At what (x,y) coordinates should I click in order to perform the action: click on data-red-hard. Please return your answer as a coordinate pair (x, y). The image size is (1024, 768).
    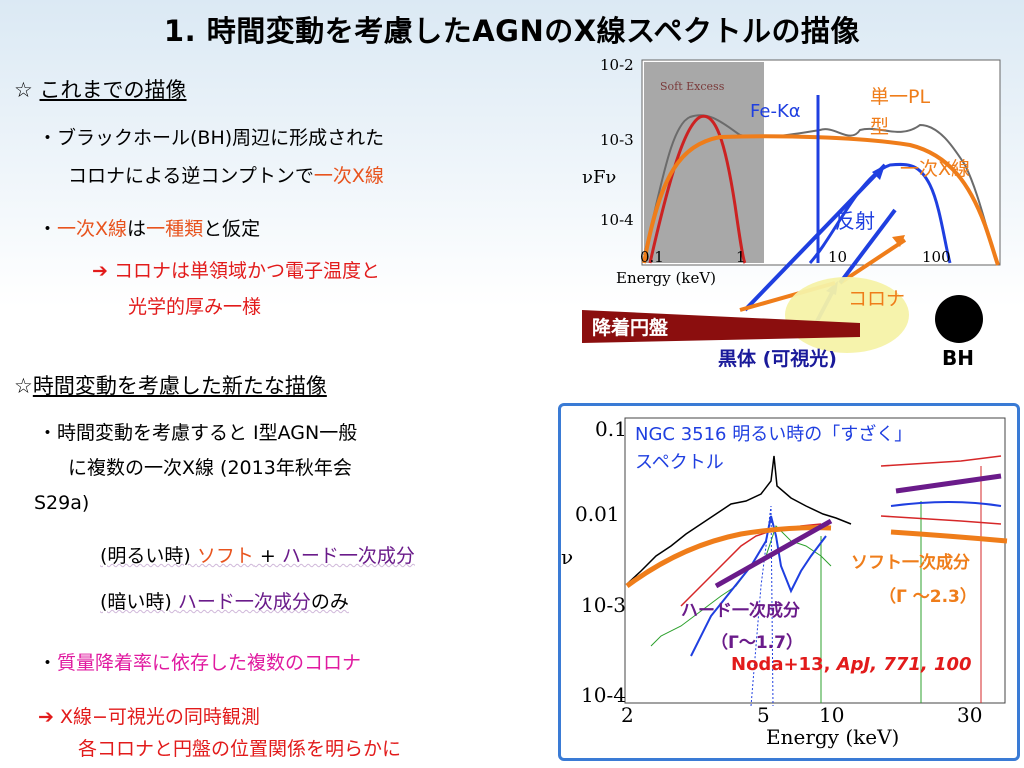
    Looking at the image, I should click on (941, 461).